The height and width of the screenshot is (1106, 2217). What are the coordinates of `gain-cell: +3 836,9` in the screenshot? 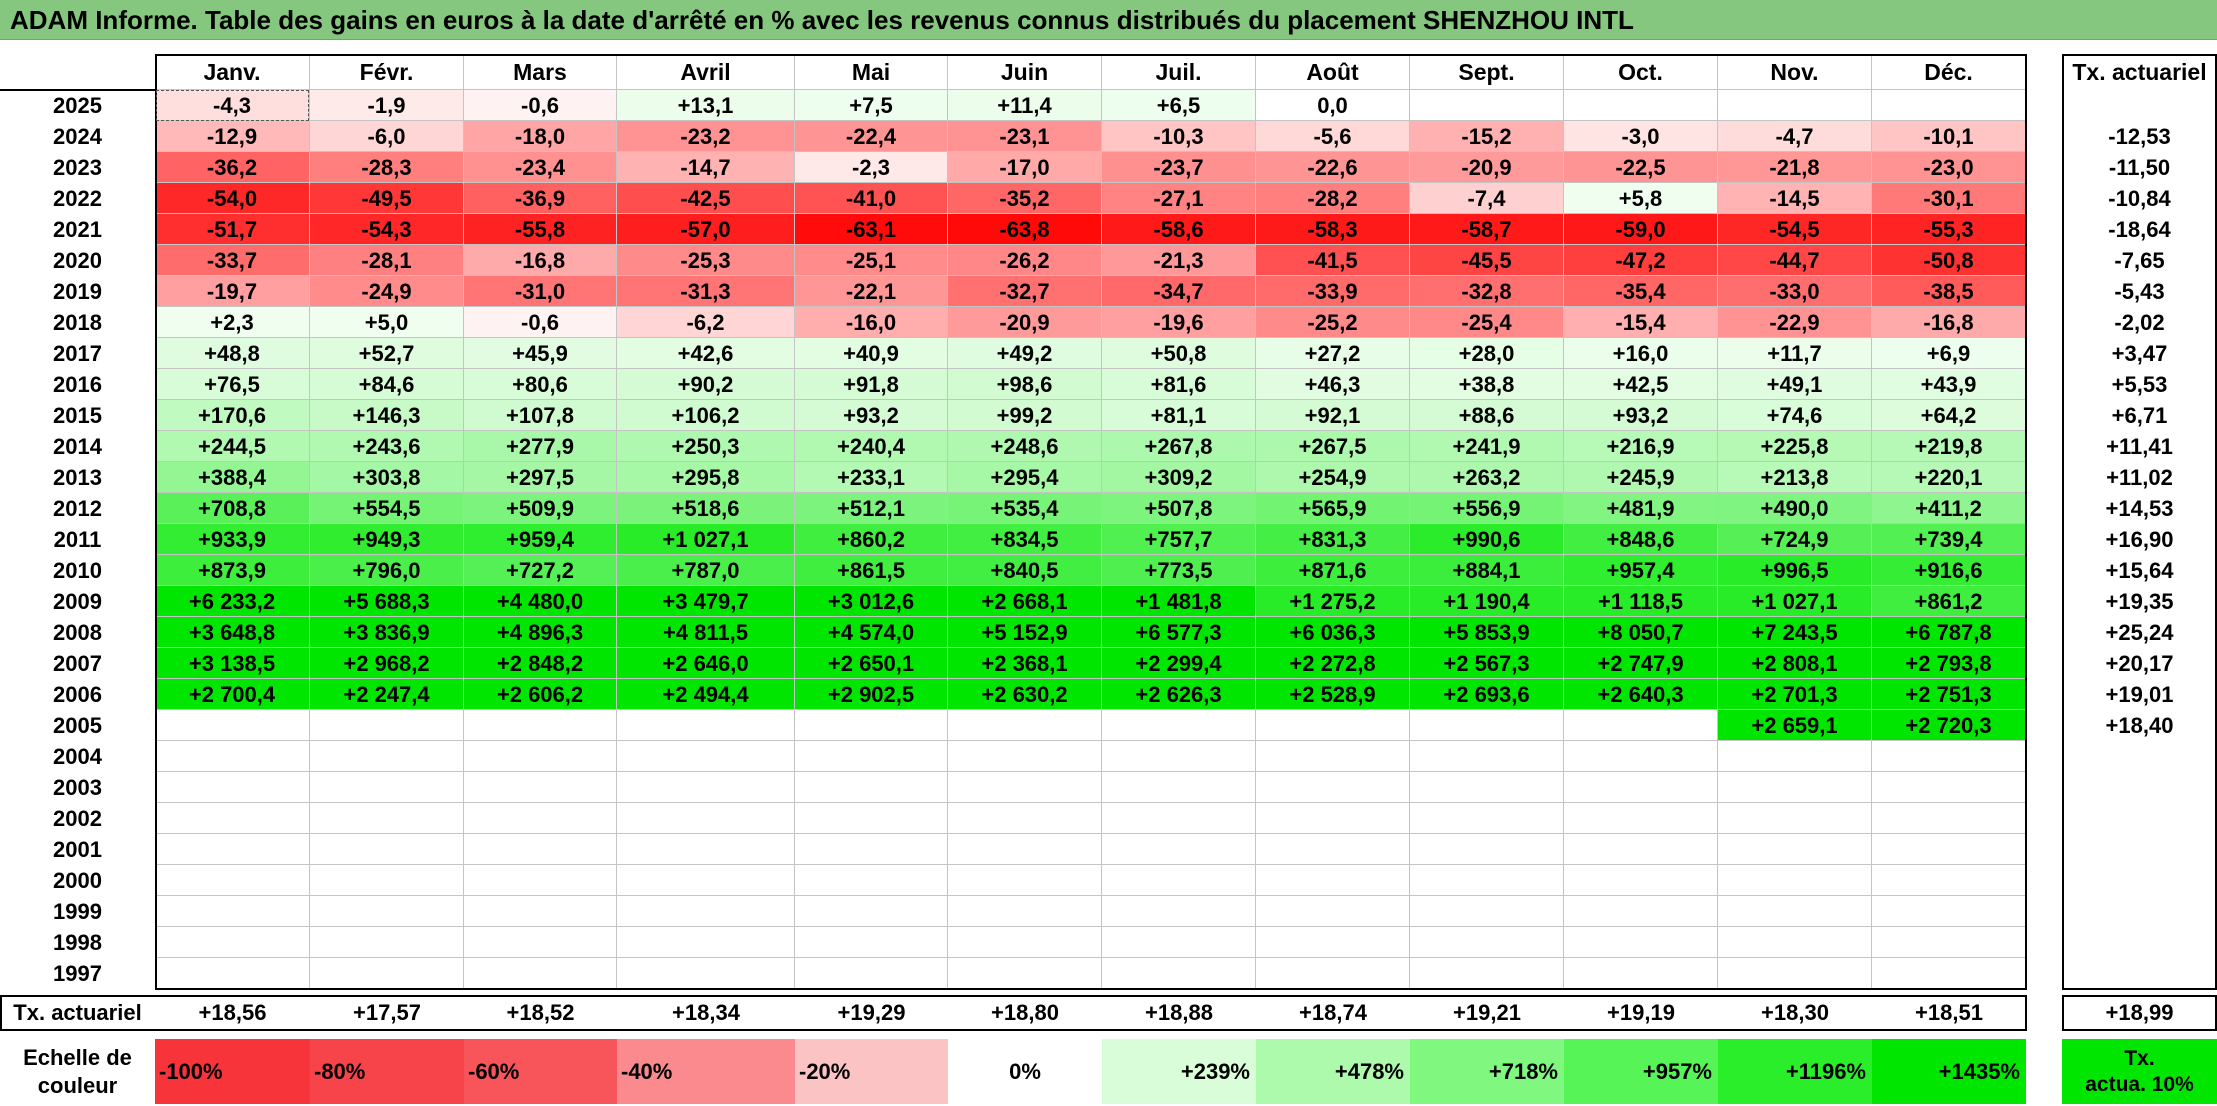 It's located at (387, 632).